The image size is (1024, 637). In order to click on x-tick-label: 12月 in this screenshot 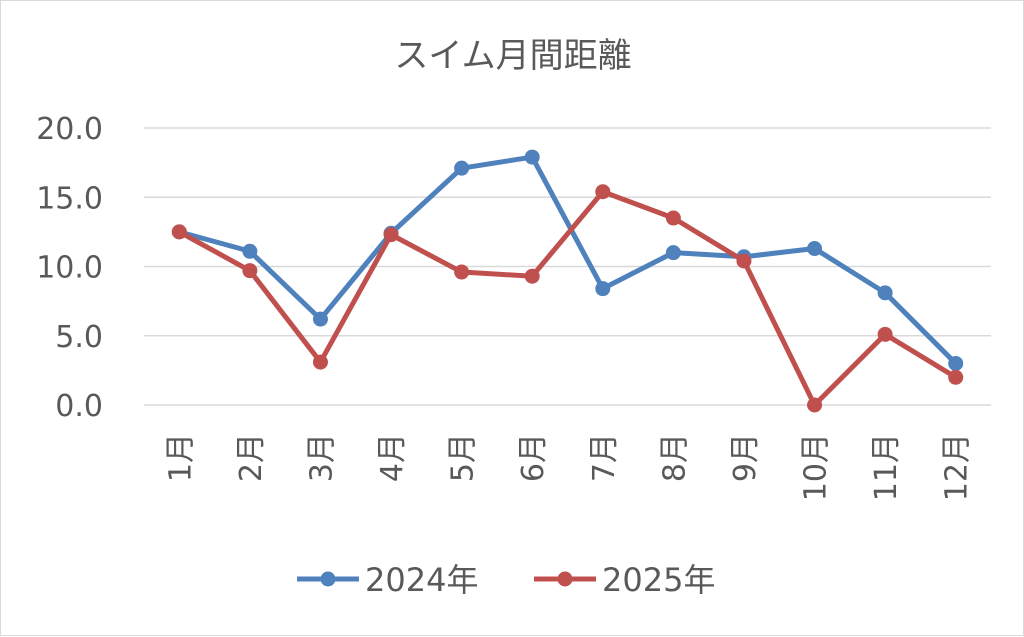, I will do `click(957, 467)`.